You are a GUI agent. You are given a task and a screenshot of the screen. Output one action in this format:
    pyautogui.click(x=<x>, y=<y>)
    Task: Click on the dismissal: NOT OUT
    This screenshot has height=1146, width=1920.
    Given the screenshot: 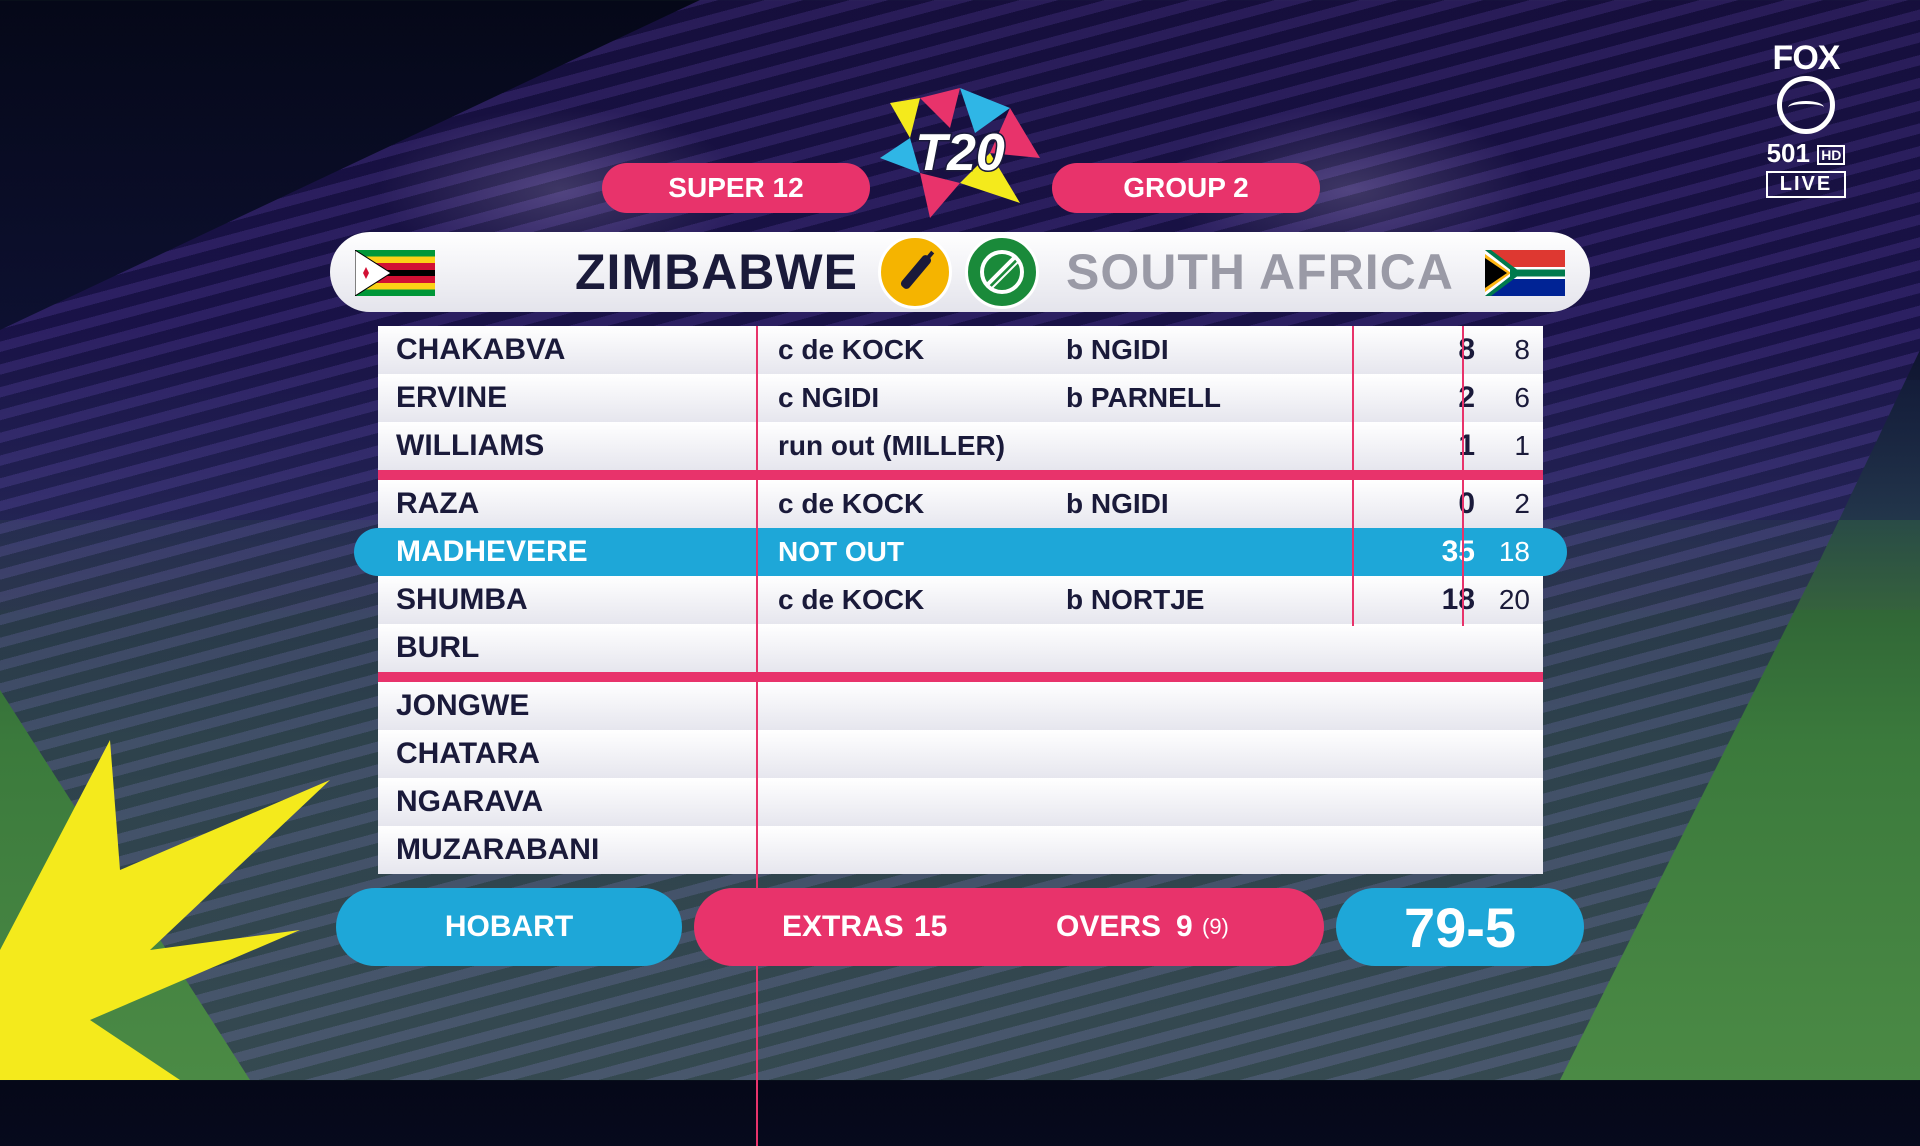 What is the action you would take?
    pyautogui.click(x=841, y=551)
    